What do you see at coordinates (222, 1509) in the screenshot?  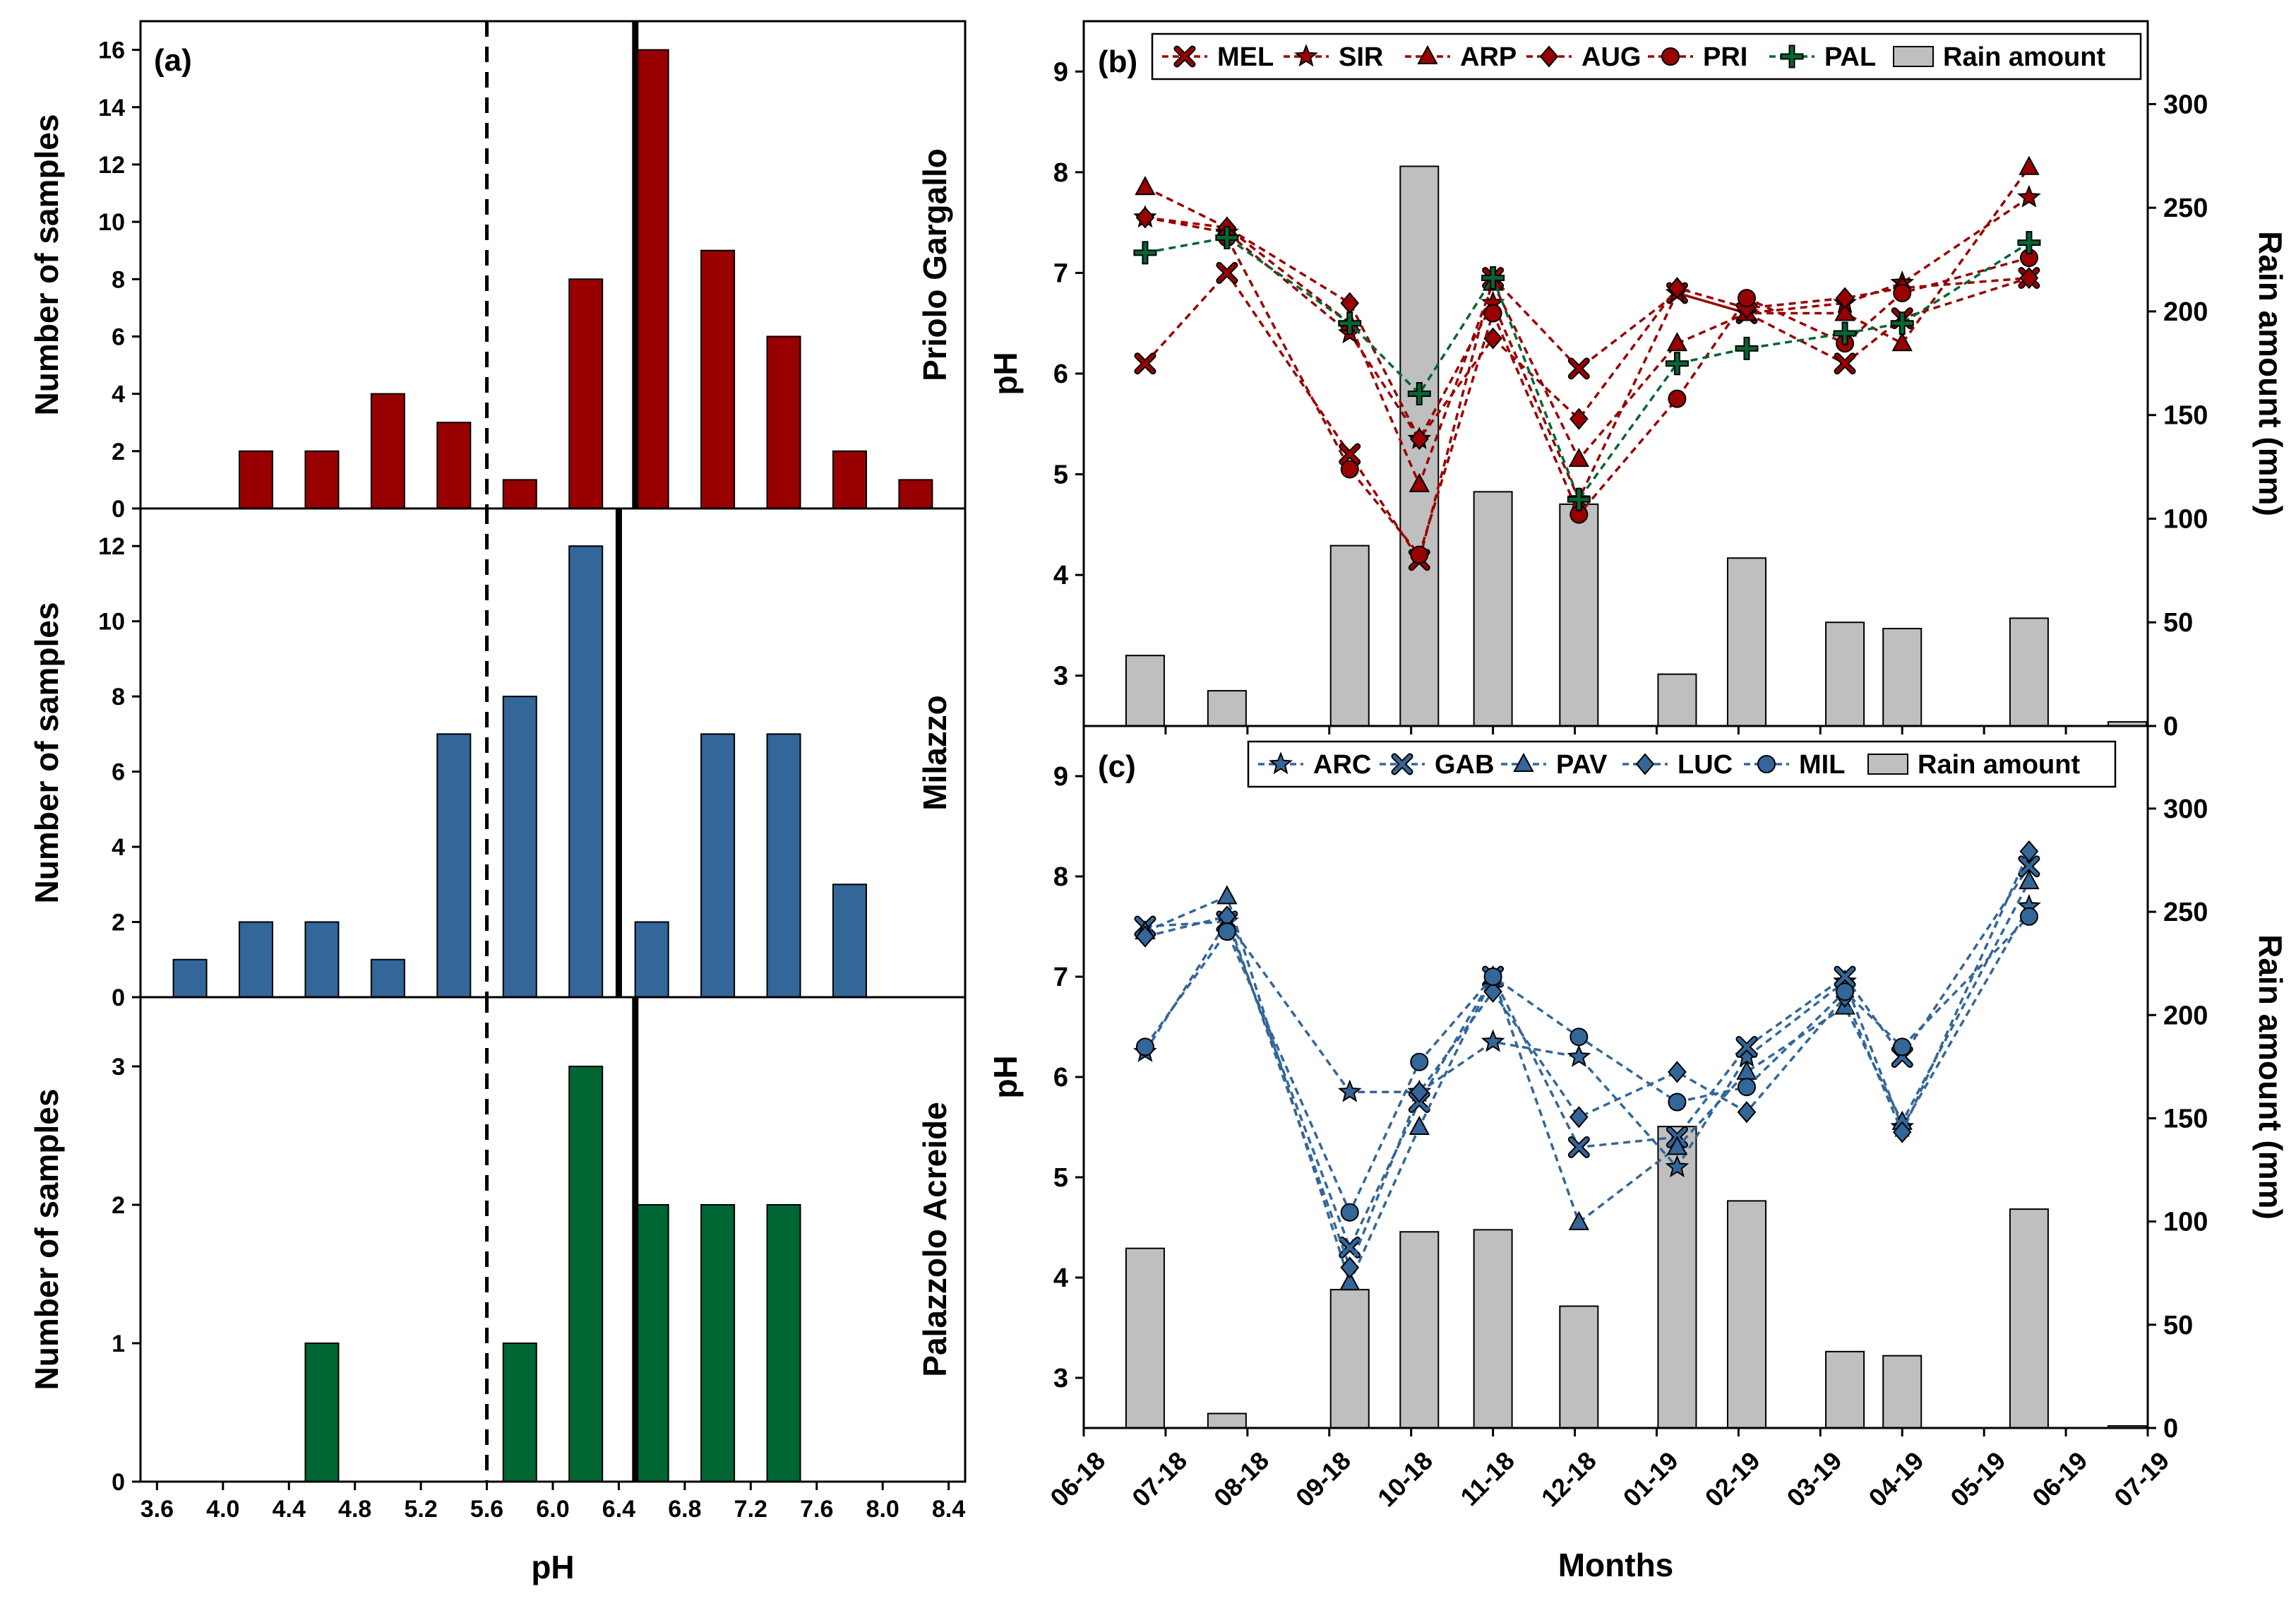 I see `x-tick-label: 4.0` at bounding box center [222, 1509].